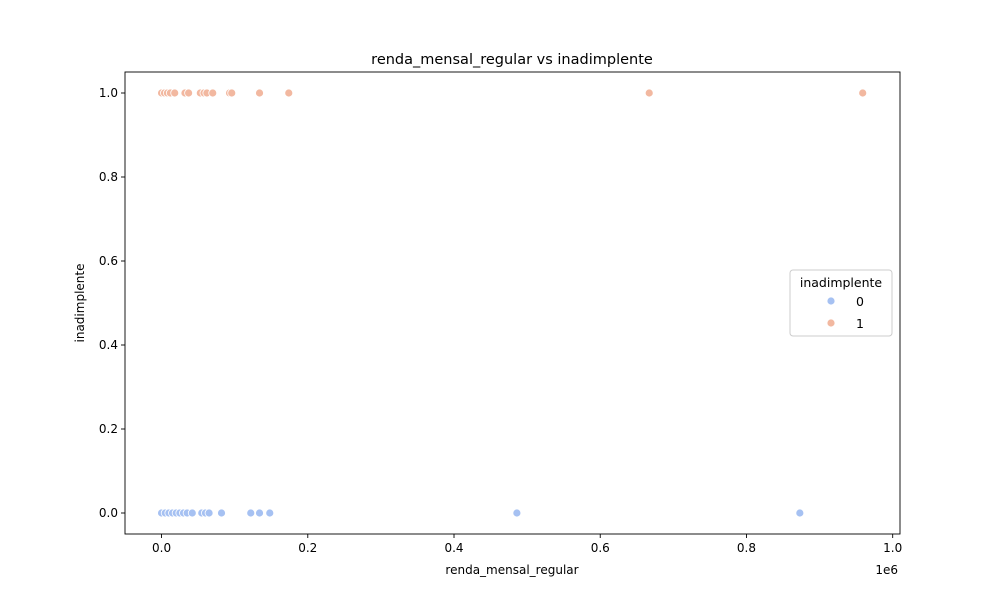  What do you see at coordinates (600, 548) in the screenshot?
I see `x-tick-label: 0.6` at bounding box center [600, 548].